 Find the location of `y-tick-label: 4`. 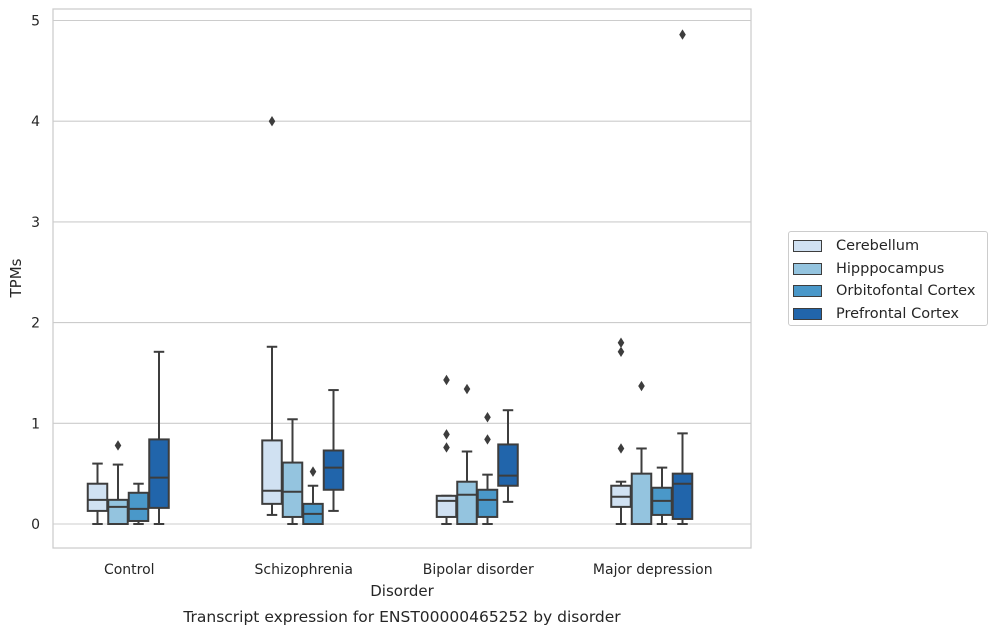

y-tick-label: 4 is located at coordinates (35, 122).